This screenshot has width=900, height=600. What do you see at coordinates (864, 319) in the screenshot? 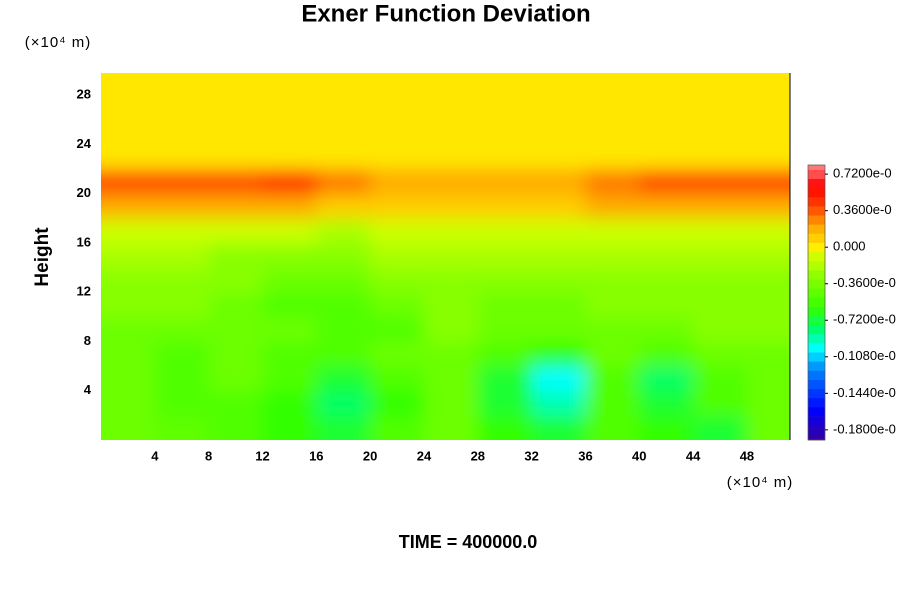
I see `colorbar-label: -0.7200e-0` at bounding box center [864, 319].